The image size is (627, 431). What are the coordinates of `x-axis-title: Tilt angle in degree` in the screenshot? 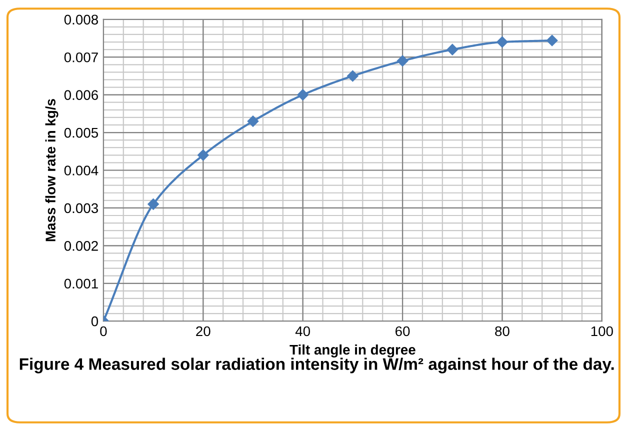 It's located at (353, 351).